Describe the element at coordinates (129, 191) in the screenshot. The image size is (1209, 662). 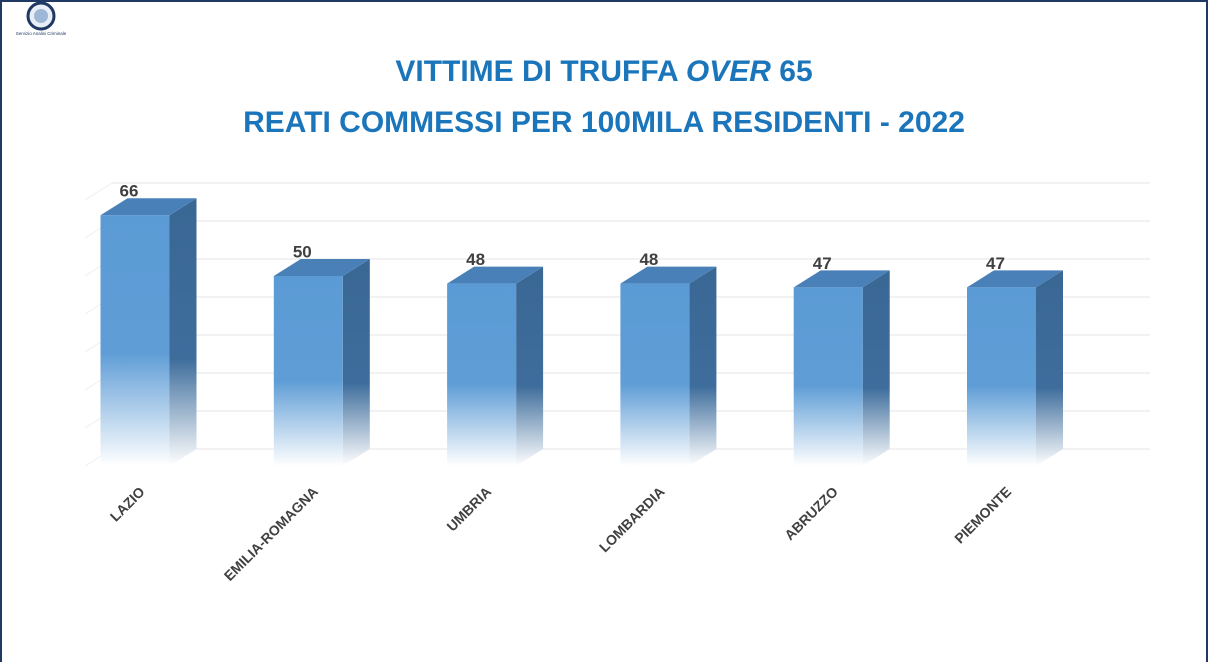
I see `value-label: 66` at that location.